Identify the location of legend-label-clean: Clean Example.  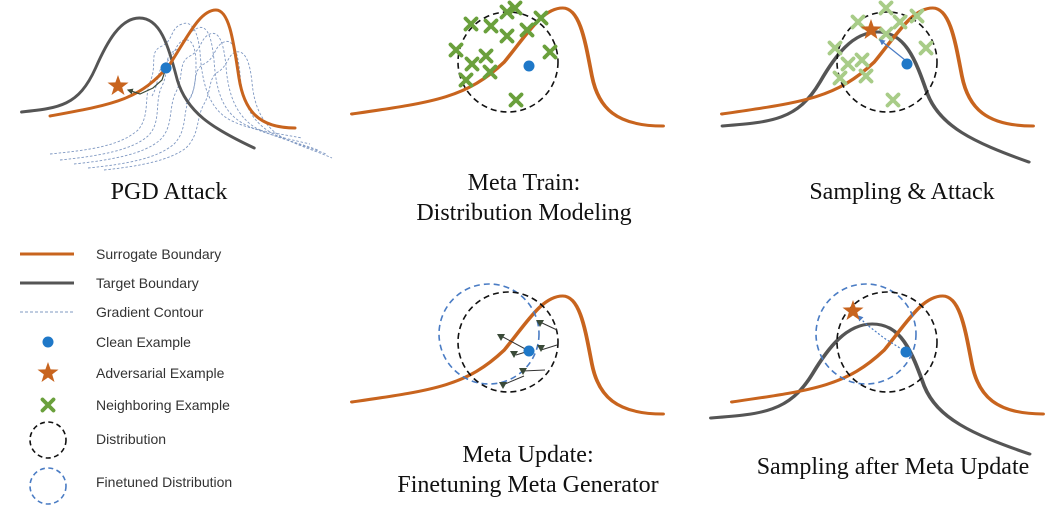
(143, 342).